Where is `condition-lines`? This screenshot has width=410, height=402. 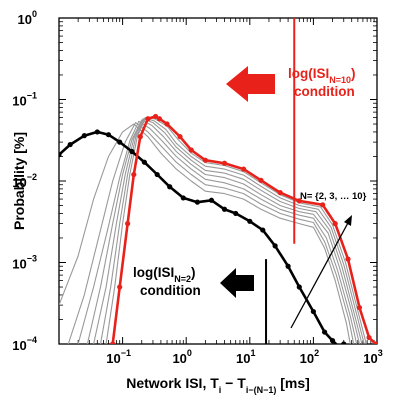
condition-lines is located at coordinates (280, 181).